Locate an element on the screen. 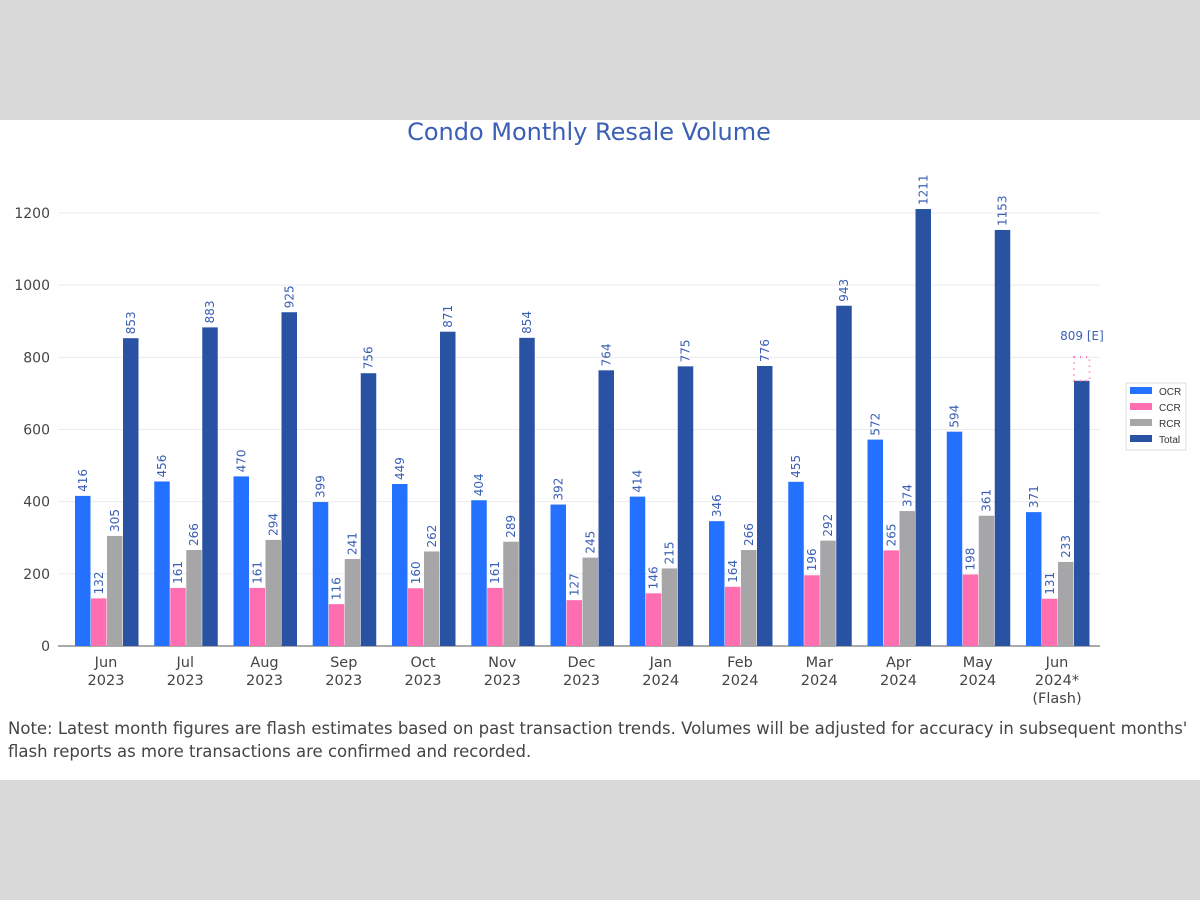 The height and width of the screenshot is (900, 1200). x-tick-label: Aug is located at coordinates (264, 663).